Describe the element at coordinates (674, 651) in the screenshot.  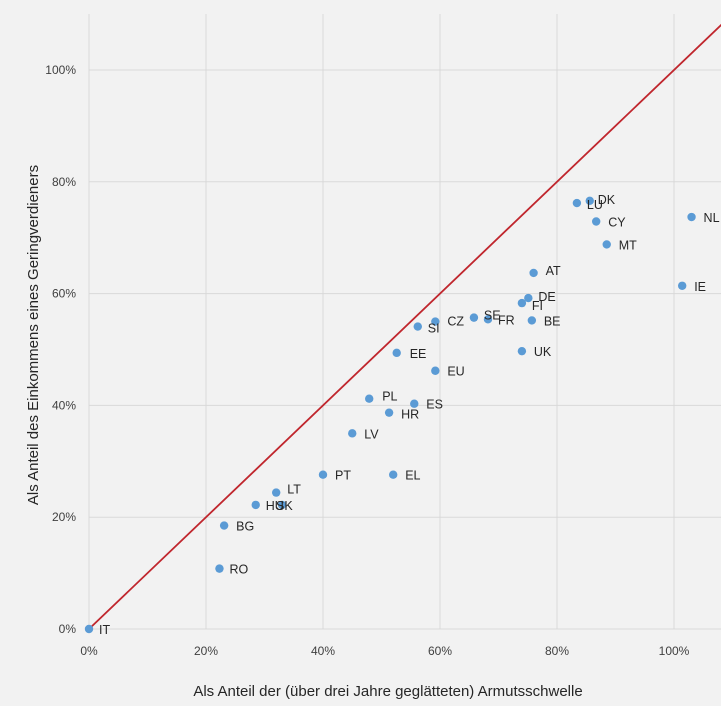
I see `x-tick-label: 100%` at that location.